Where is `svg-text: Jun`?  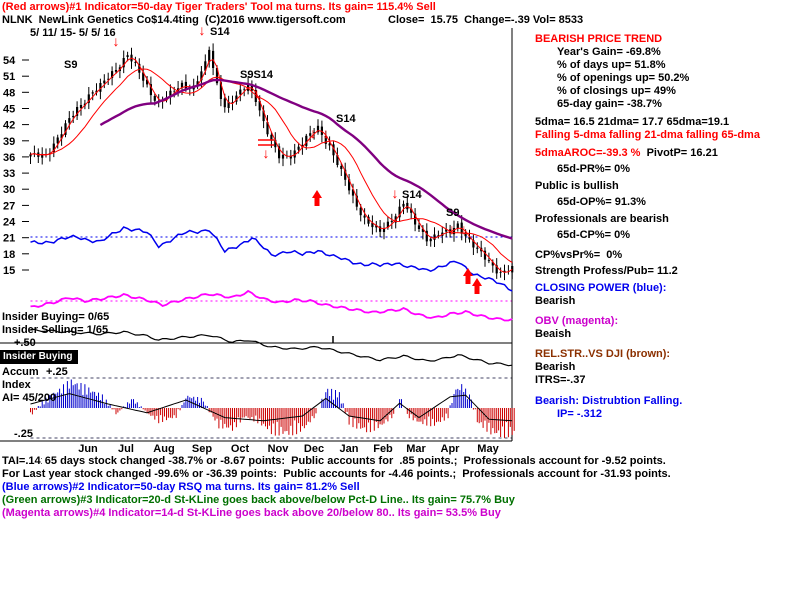
svg-text: Jun is located at coordinates (88, 449).